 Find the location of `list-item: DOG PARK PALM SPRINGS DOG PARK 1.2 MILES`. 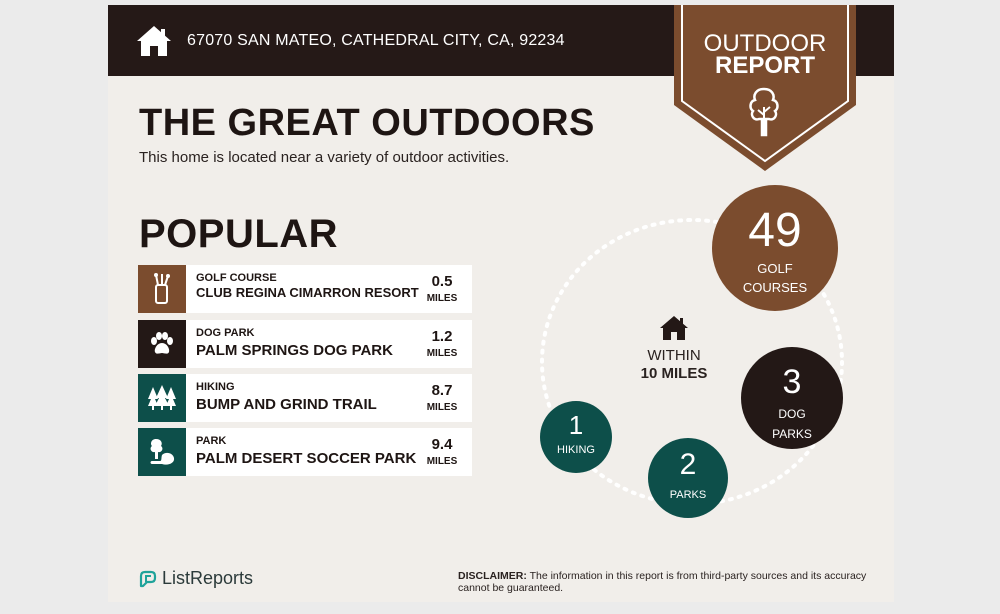

list-item: DOG PARK PALM SPRINGS DOG PARK 1.2 MILES is located at coordinates (305, 344).